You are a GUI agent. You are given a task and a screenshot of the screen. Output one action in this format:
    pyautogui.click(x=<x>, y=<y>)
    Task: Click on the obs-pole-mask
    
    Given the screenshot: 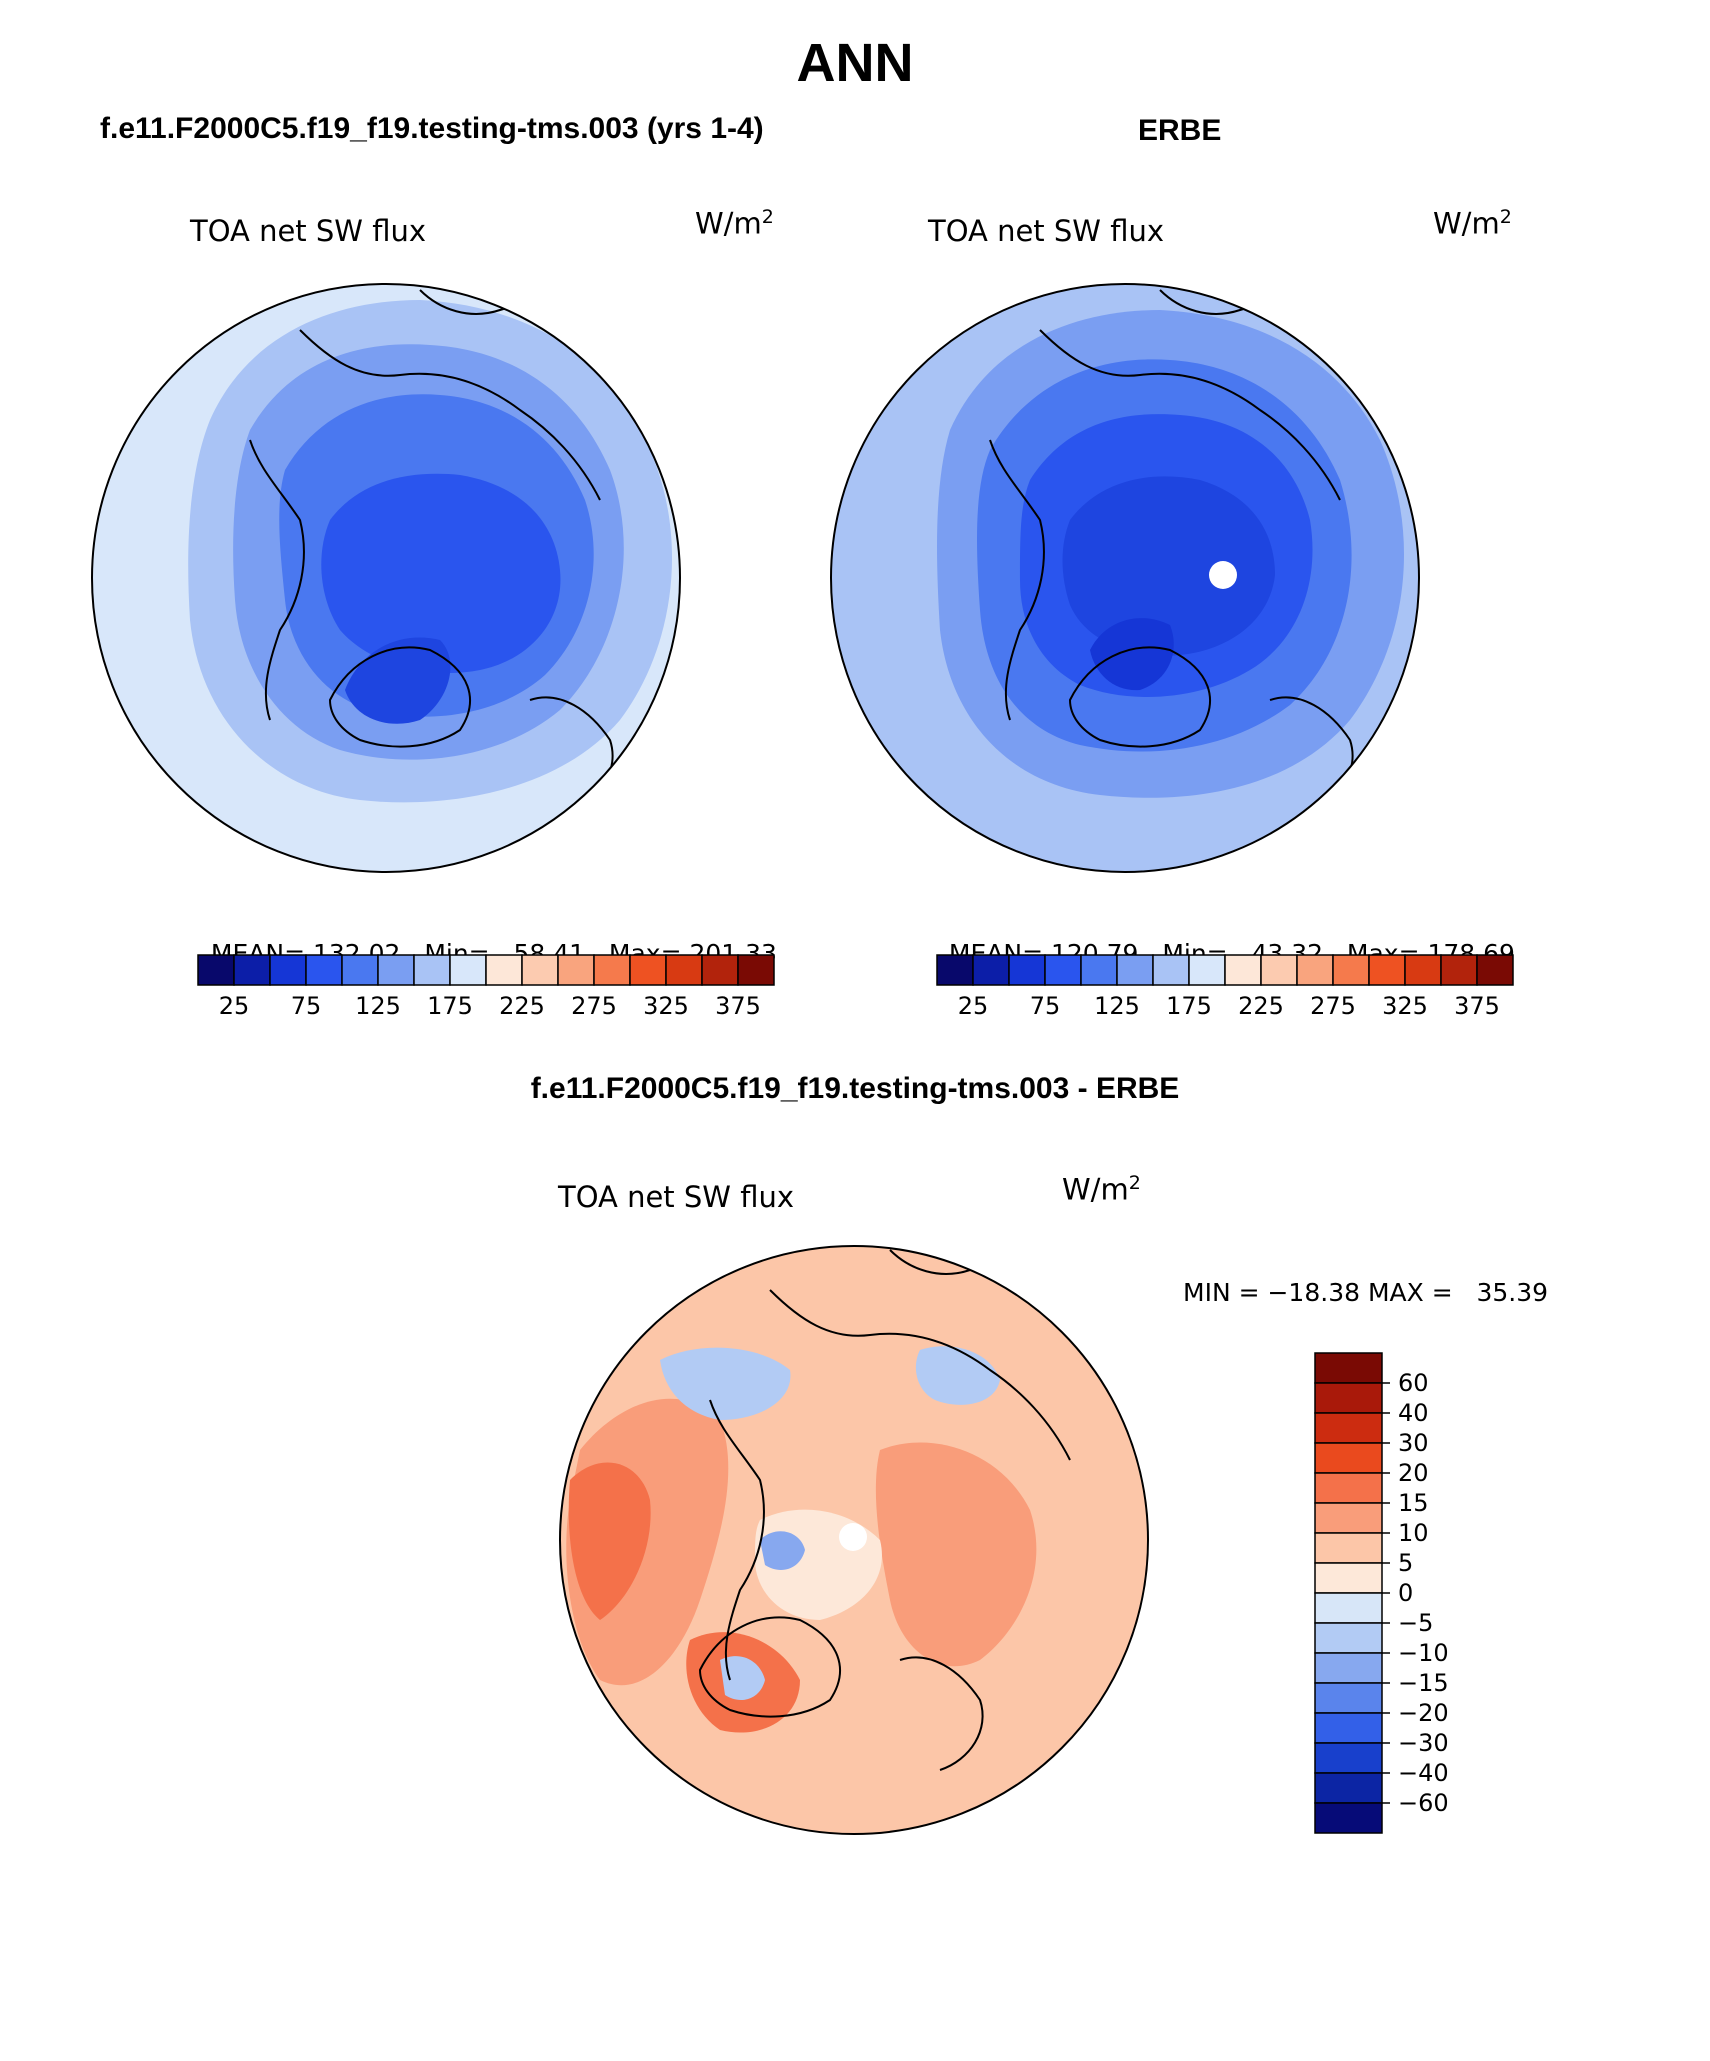 What is the action you would take?
    pyautogui.click(x=1223, y=575)
    